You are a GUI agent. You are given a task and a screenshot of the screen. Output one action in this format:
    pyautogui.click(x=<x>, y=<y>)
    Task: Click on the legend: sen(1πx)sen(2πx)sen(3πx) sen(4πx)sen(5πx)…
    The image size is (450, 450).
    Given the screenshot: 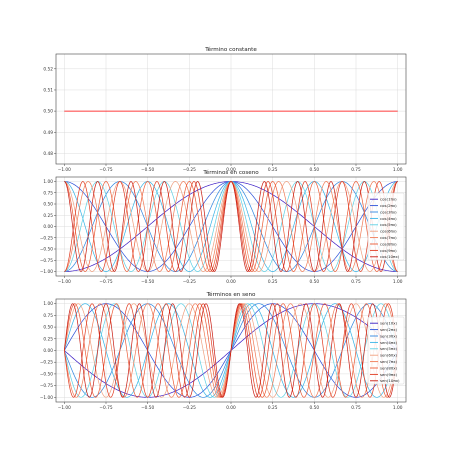 What is the action you would take?
    pyautogui.click(x=386, y=350)
    